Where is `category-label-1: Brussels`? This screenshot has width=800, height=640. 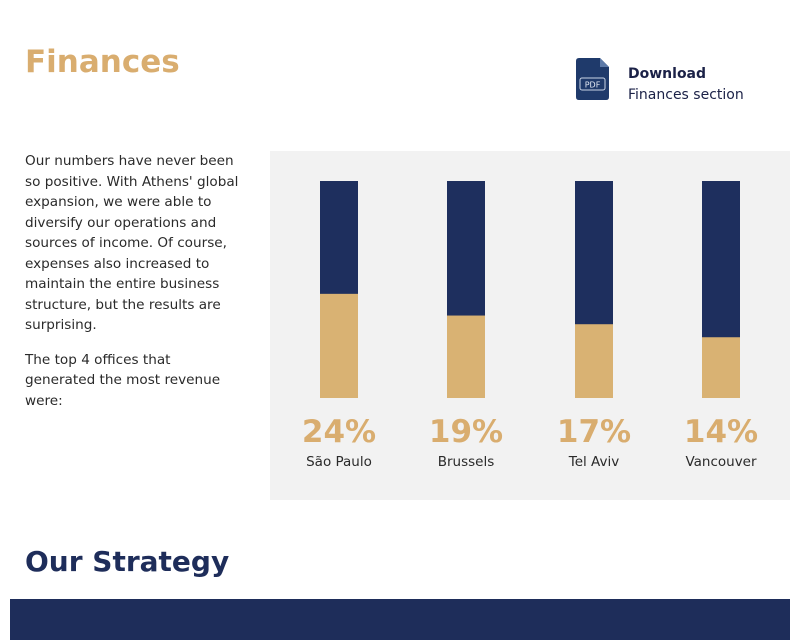
category-label-1: Brussels is located at coordinates (466, 462).